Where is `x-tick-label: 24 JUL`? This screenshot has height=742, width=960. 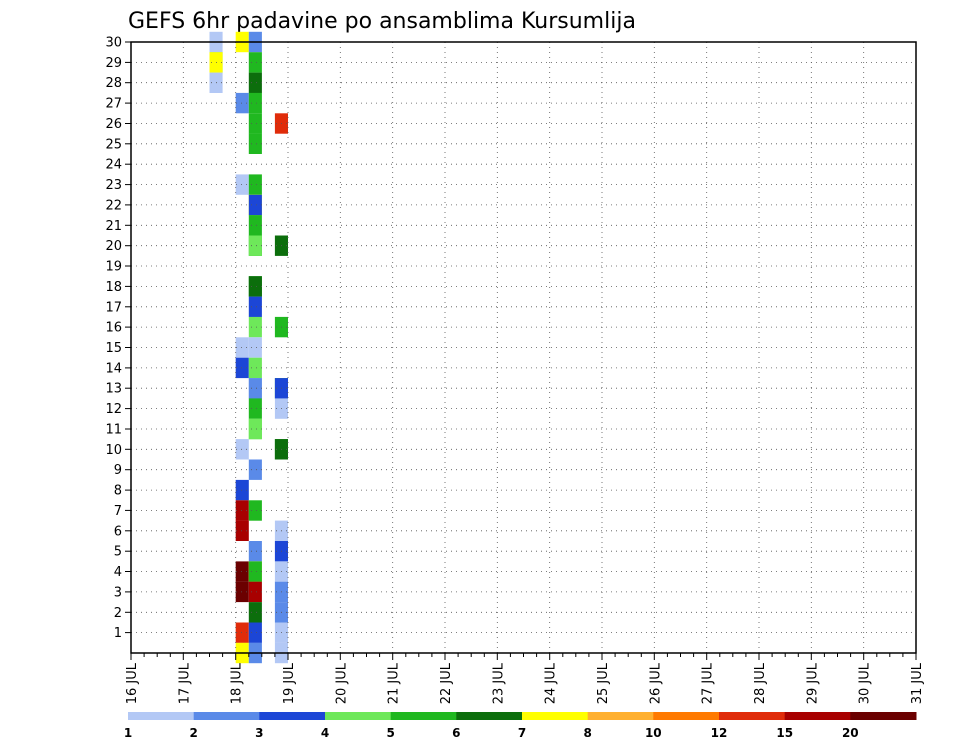
x-tick-label: 24 JUL is located at coordinates (551, 683).